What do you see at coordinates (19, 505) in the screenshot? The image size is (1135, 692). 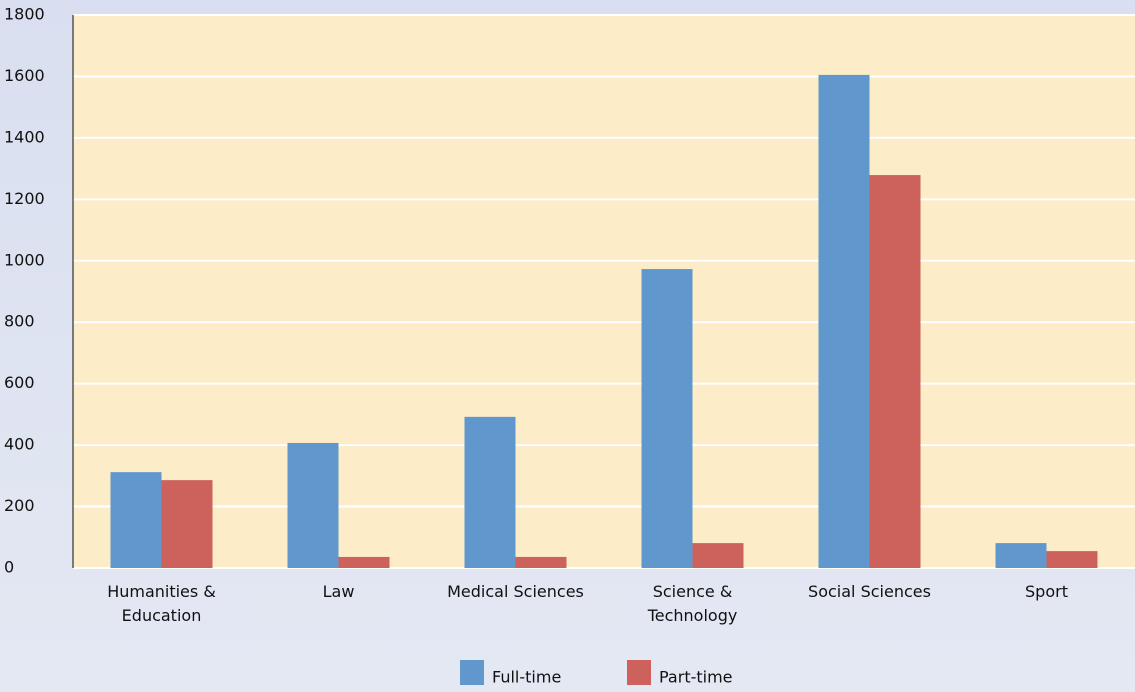 I see `y-tick-label: 200` at bounding box center [19, 505].